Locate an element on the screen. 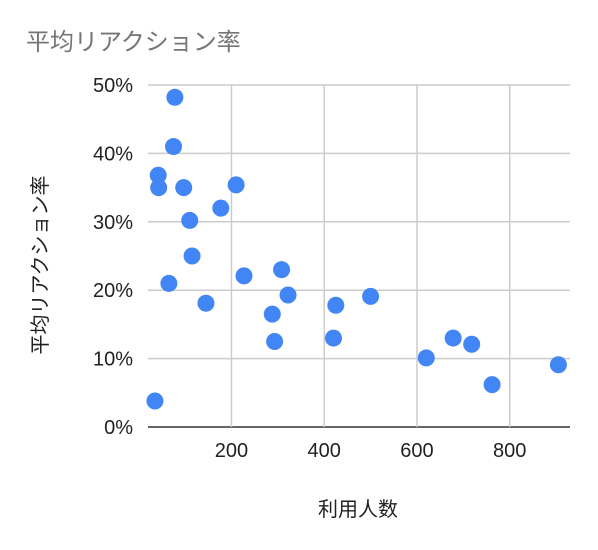 This screenshot has height=550, width=598. y-tick-label: 20% is located at coordinates (113, 291).